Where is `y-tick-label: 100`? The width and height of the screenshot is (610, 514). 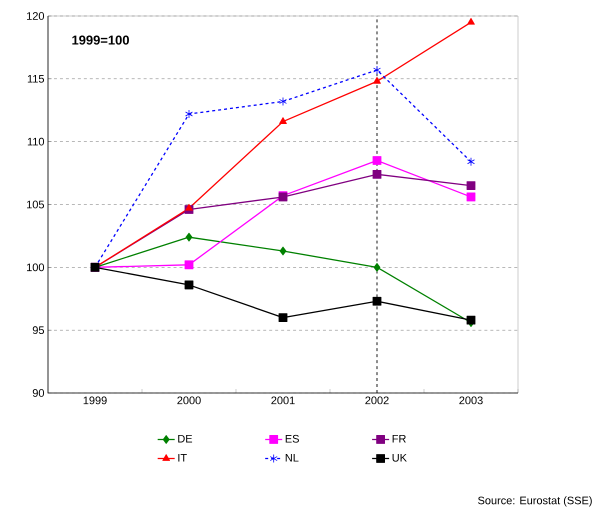
y-tick-label: 100 is located at coordinates (35, 267).